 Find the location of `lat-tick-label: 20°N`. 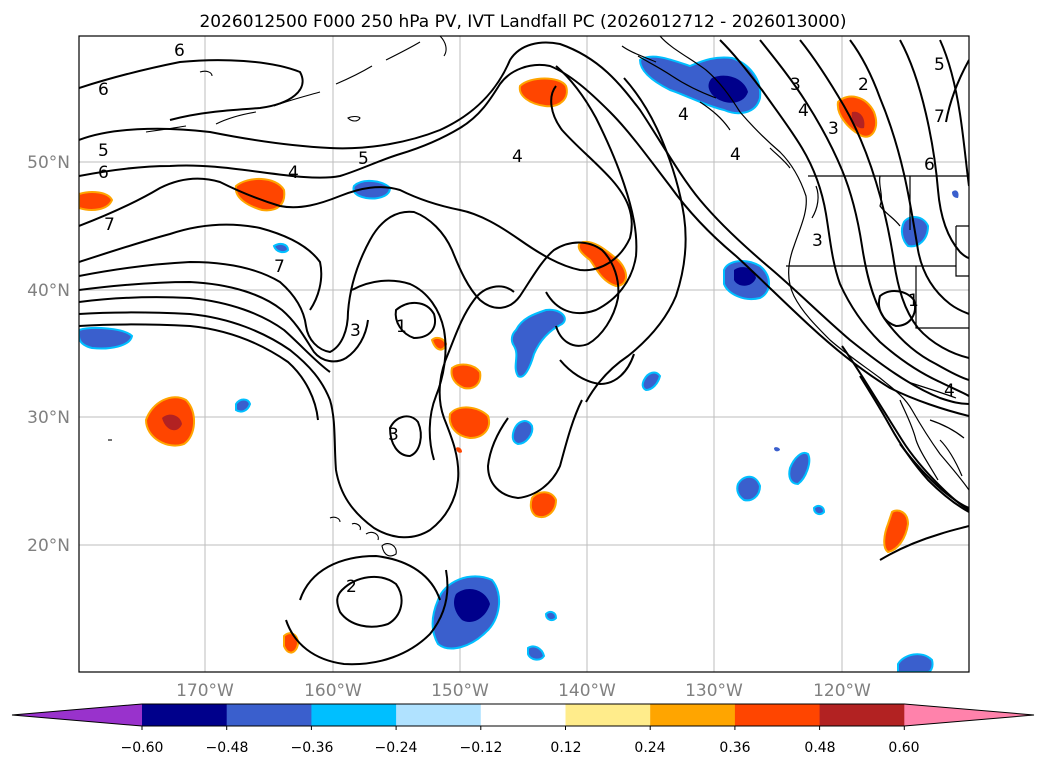

lat-tick-label: 20°N is located at coordinates (48, 546).